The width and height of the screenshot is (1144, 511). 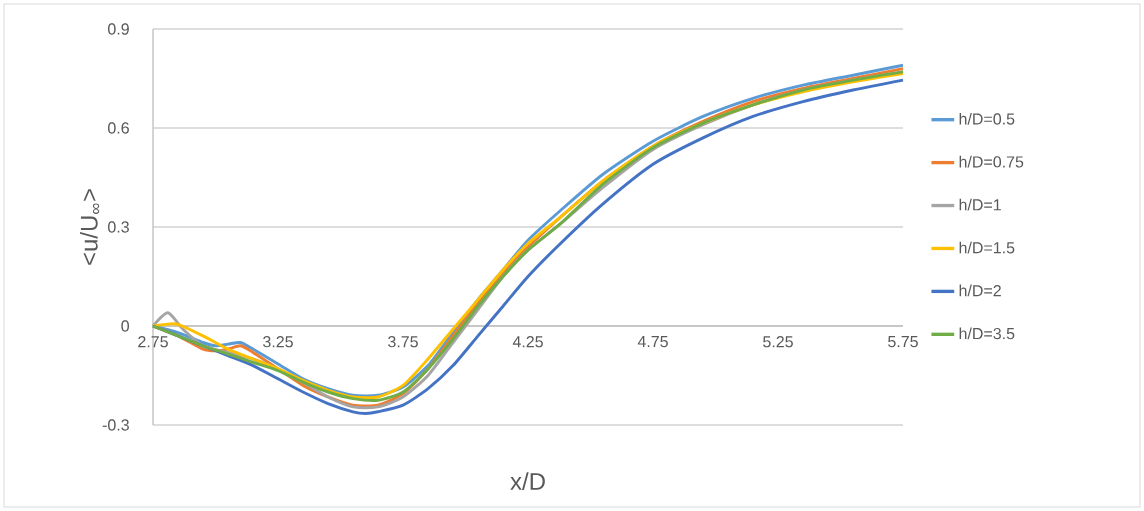 I want to click on legend-label: h/D=0.5, so click(x=987, y=118).